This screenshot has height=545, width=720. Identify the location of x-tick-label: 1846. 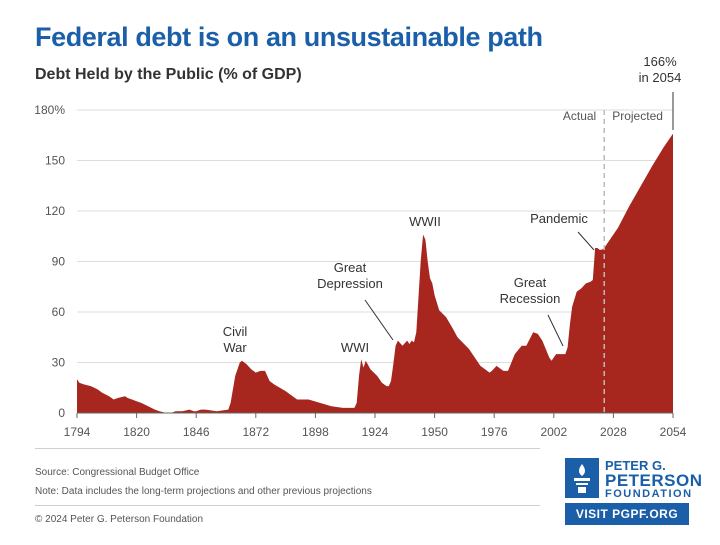
(196, 432).